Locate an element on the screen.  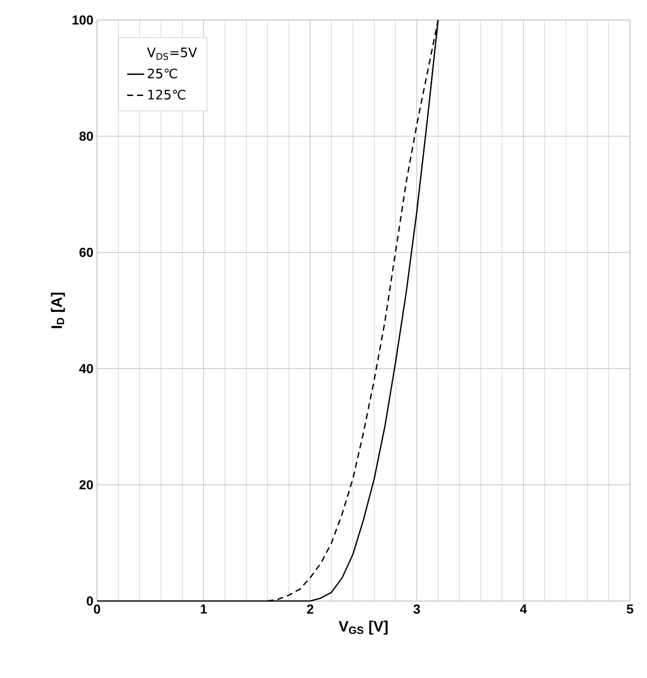
y-tick-label: 80 is located at coordinates (86, 136).